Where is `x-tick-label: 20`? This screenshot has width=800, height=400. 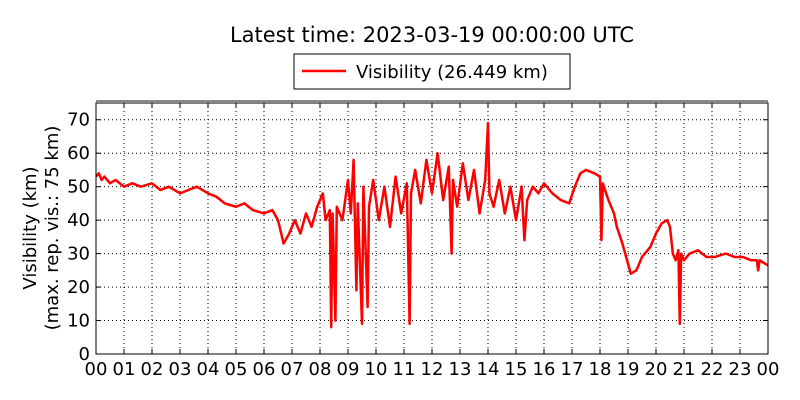
x-tick-label: 20 is located at coordinates (656, 369).